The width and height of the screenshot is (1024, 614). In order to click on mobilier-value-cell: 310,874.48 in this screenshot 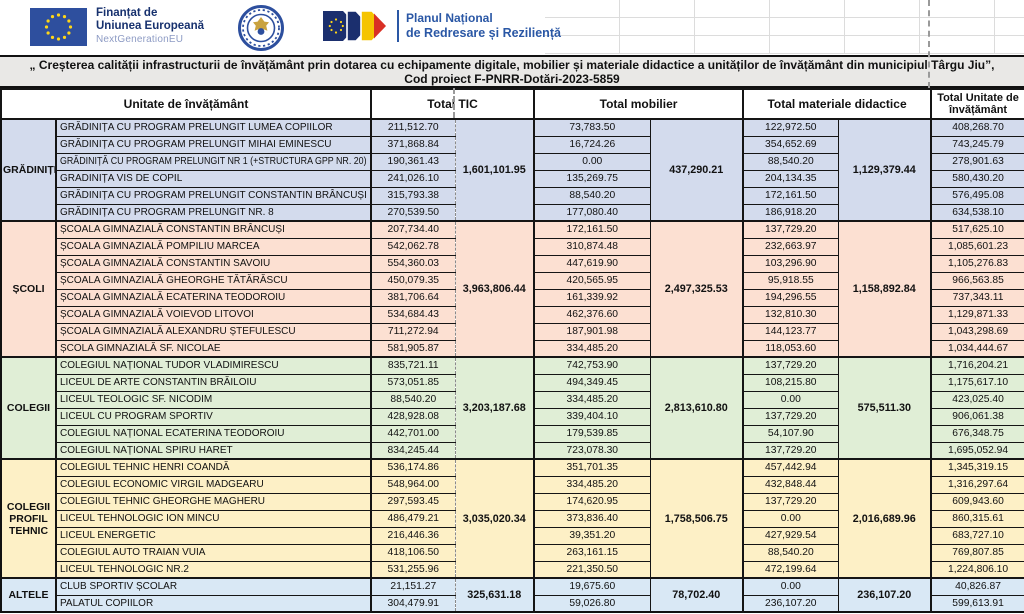, I will do `click(592, 246)`.